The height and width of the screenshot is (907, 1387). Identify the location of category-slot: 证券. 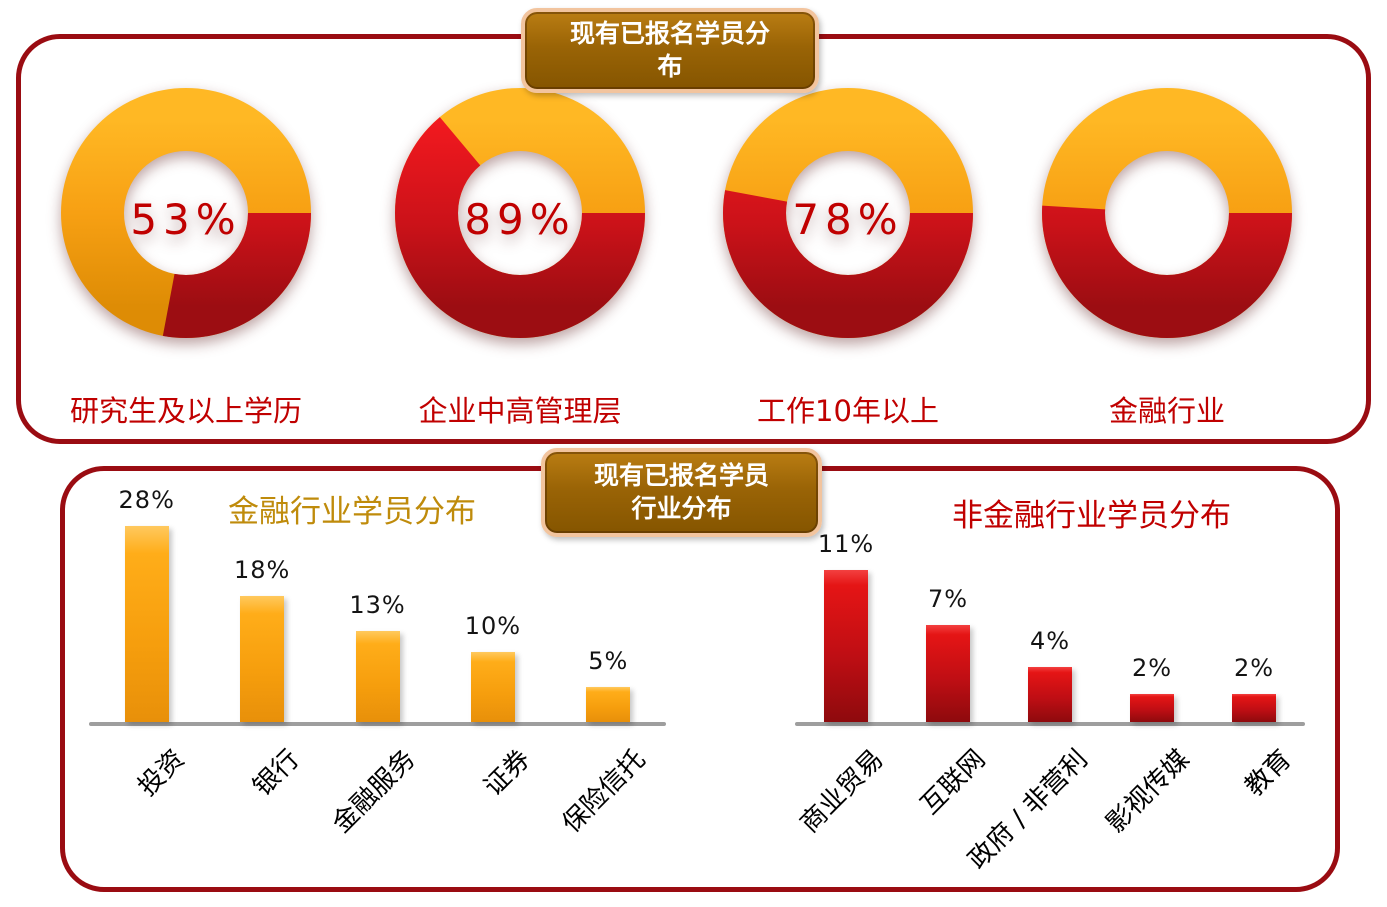
(492, 813).